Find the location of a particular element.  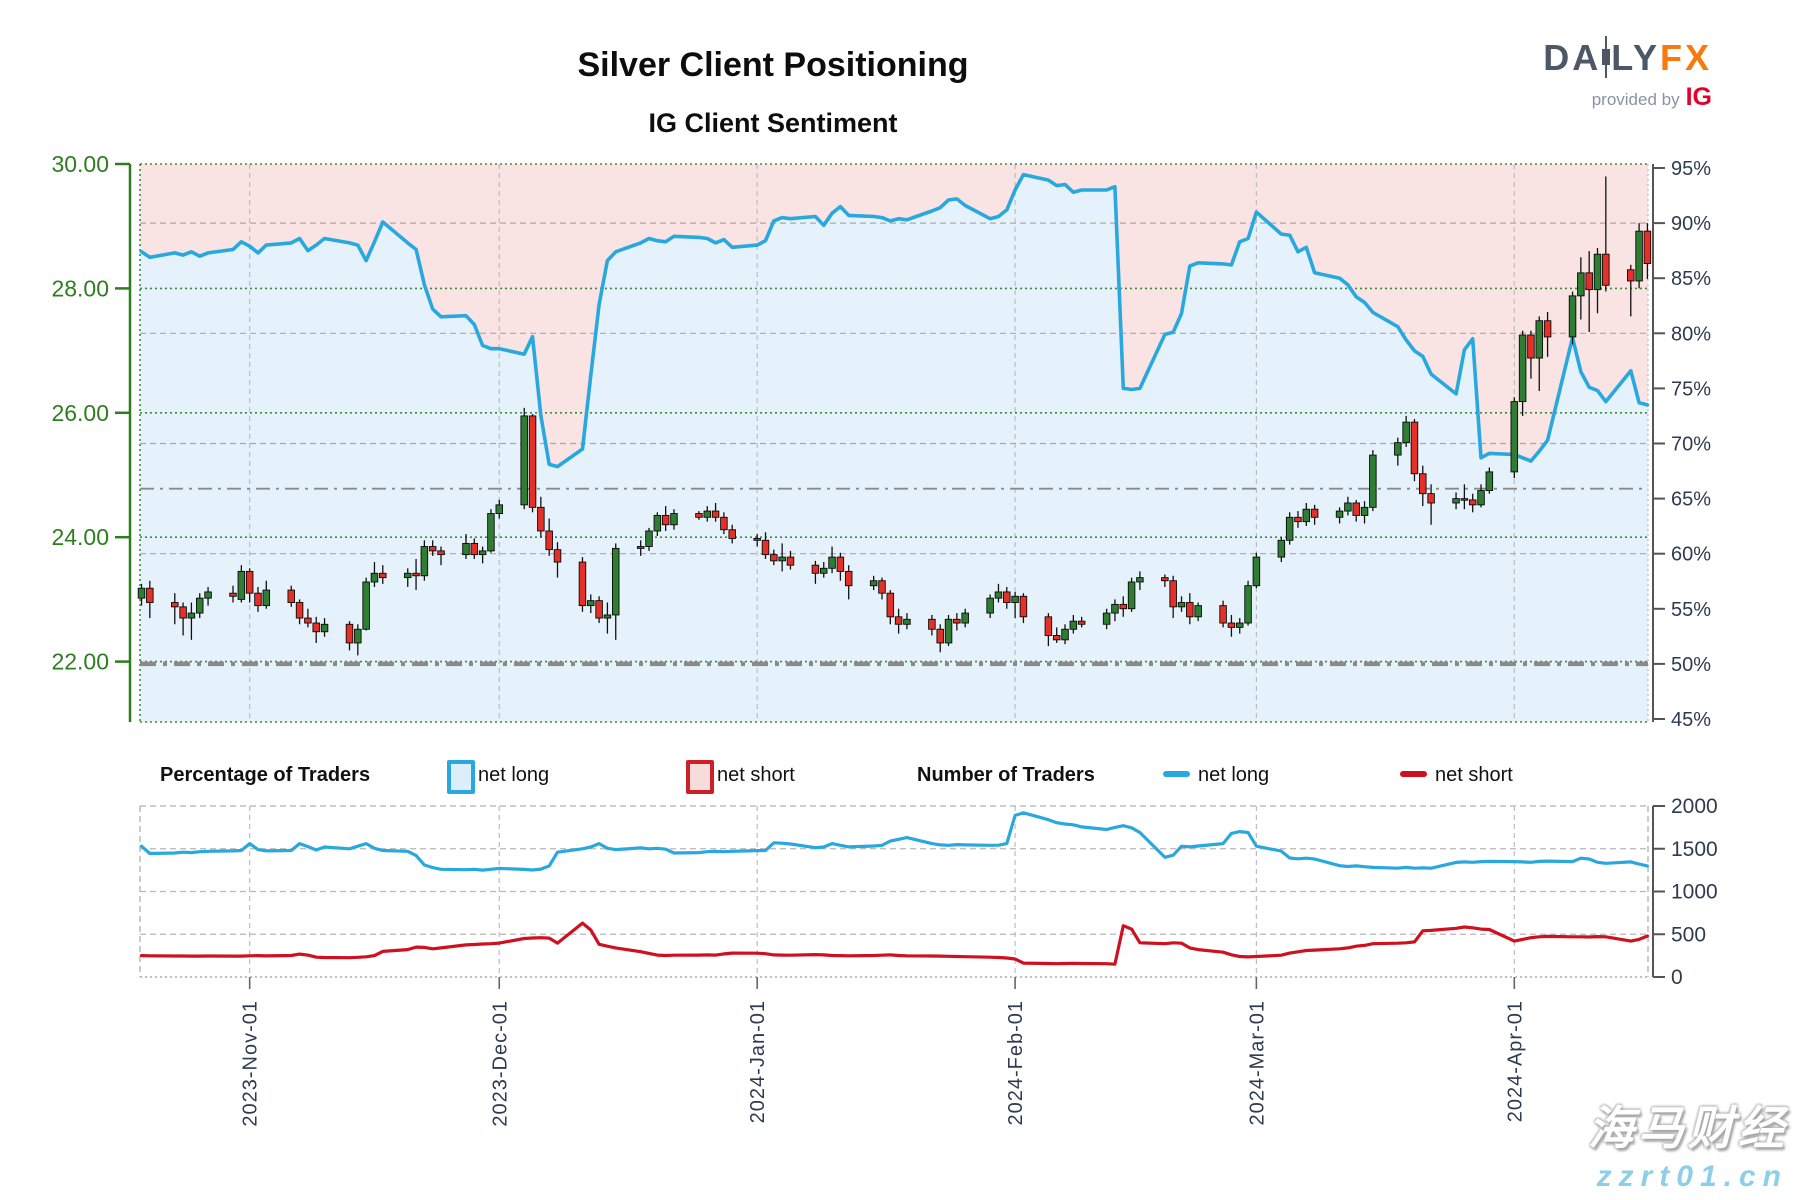

legend-netshort-dash-icon is located at coordinates (1413, 774).